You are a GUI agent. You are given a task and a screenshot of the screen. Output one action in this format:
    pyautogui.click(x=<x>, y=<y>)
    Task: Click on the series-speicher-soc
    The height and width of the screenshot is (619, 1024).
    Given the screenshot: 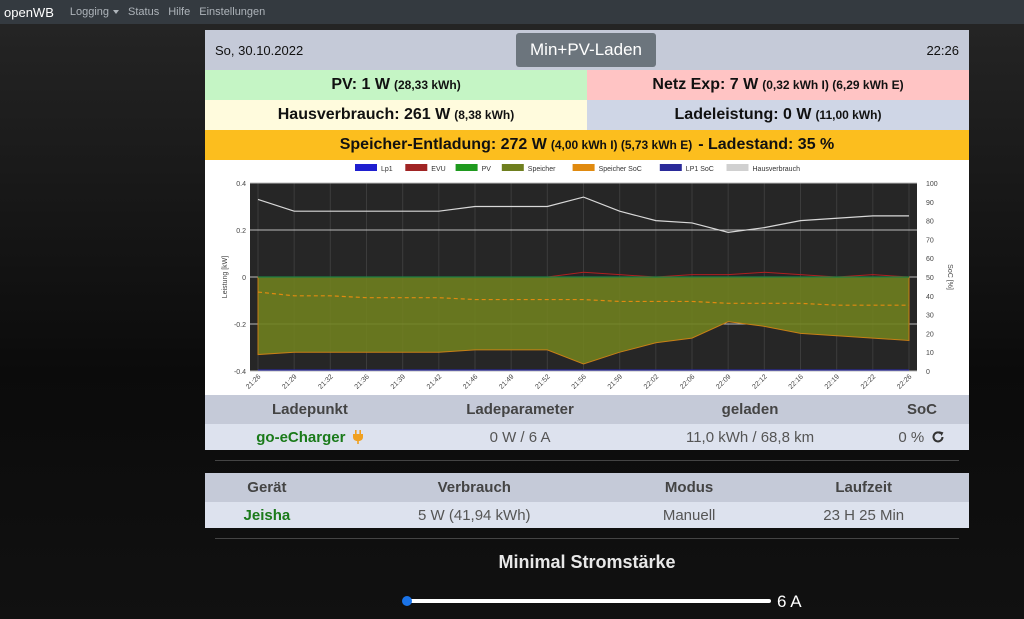 What is the action you would take?
    pyautogui.click(x=583, y=298)
    